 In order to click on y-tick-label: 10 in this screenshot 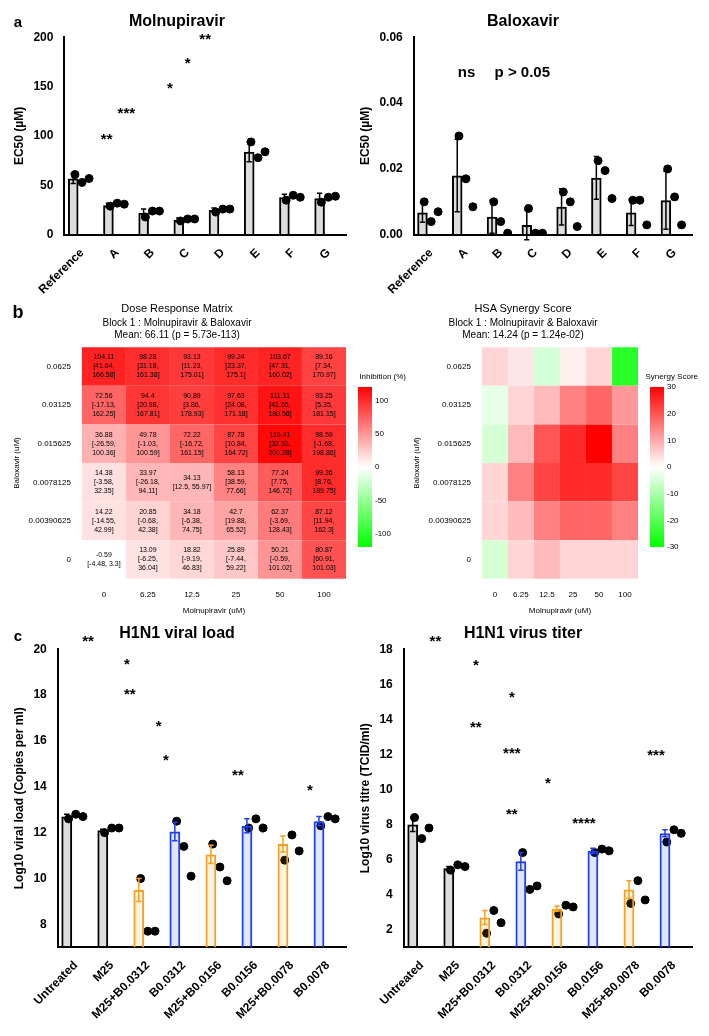, I will do `click(40, 877)`.